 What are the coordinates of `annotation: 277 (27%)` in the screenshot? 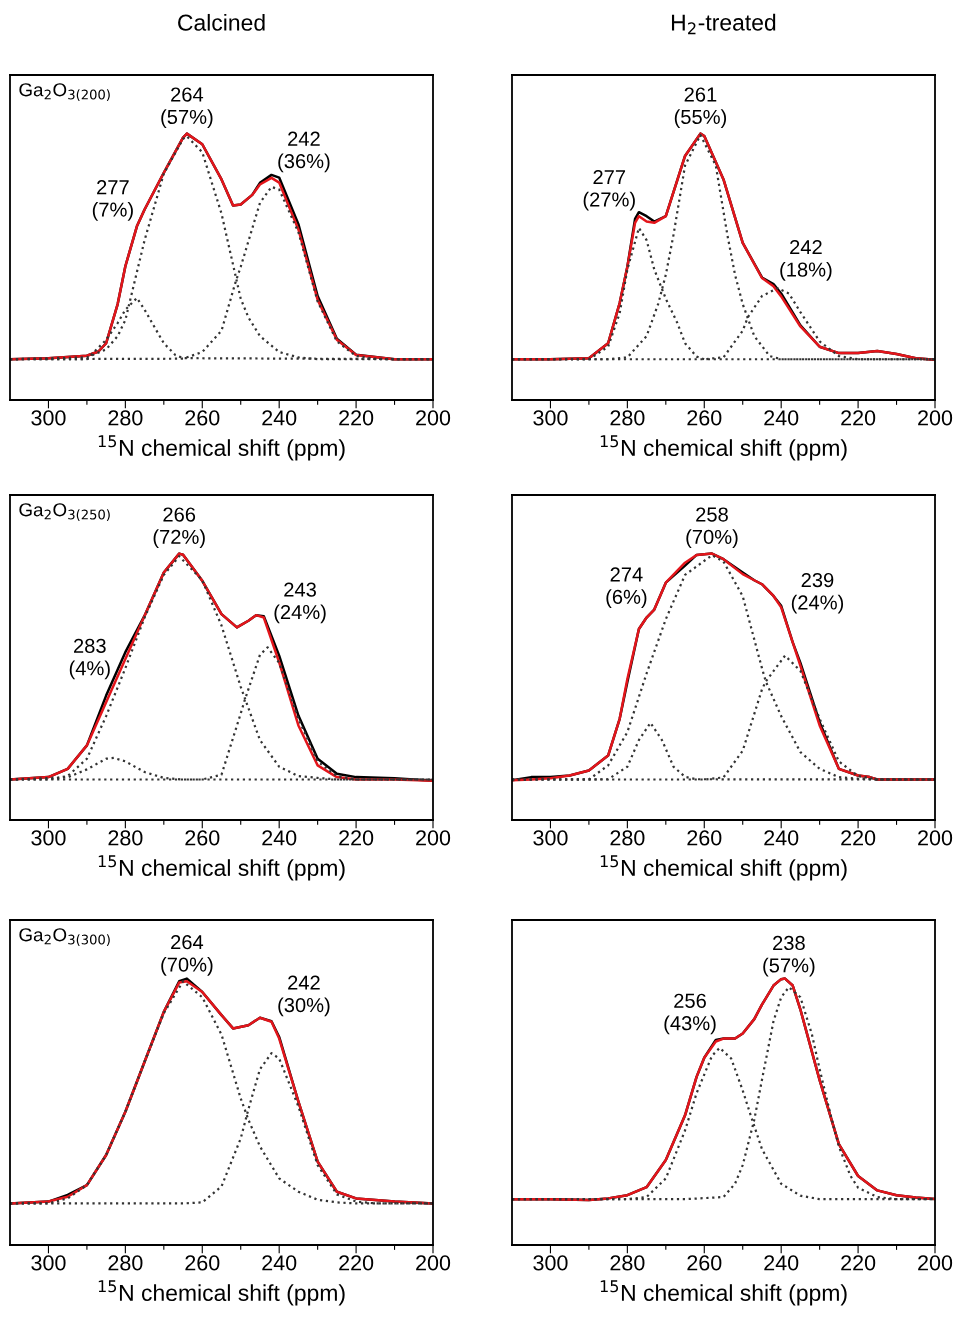 It's located at (609, 190).